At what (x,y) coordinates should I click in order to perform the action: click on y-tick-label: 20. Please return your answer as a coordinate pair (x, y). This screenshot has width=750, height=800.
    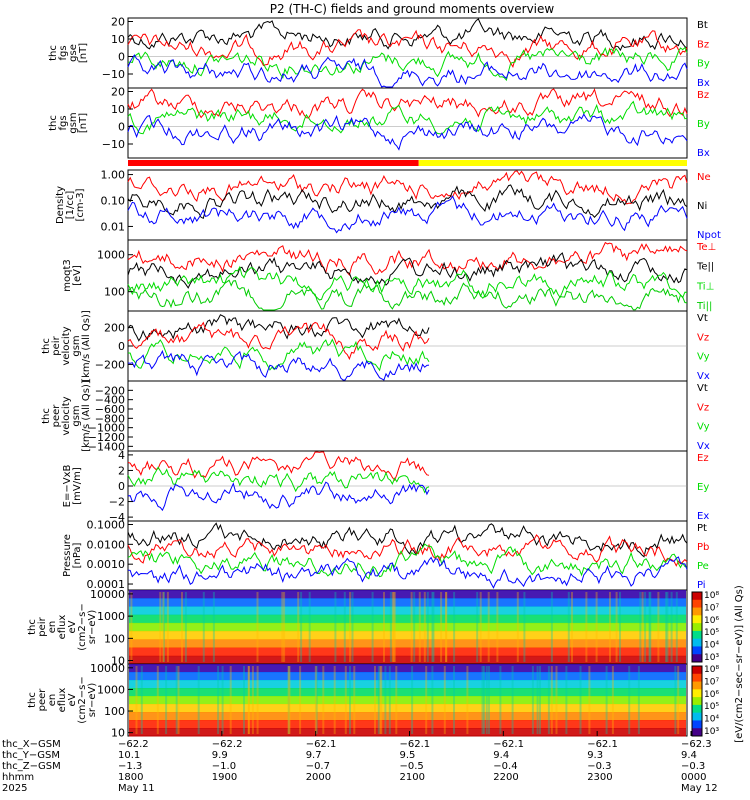
    Looking at the image, I should click on (118, 92).